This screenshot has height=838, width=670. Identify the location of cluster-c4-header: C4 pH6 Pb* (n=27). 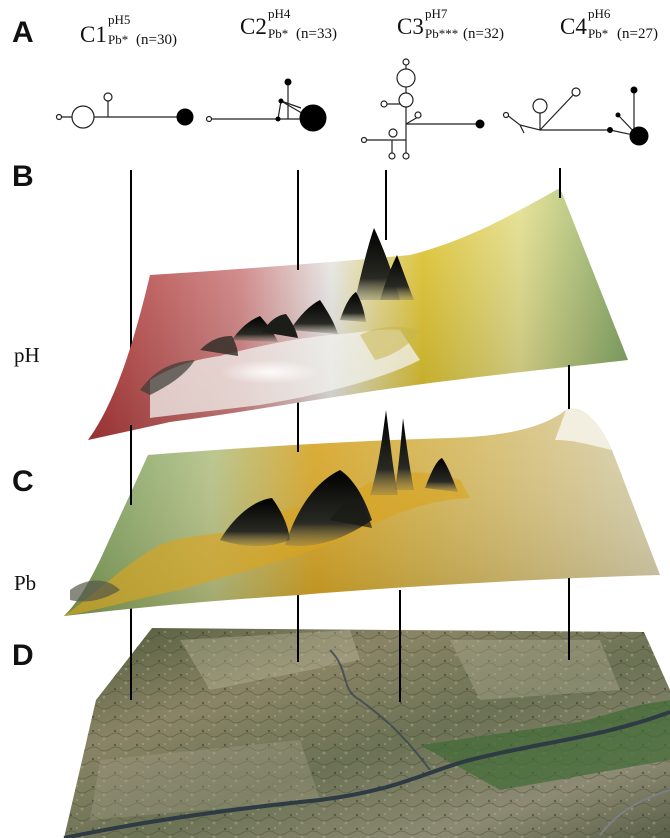
(609, 24).